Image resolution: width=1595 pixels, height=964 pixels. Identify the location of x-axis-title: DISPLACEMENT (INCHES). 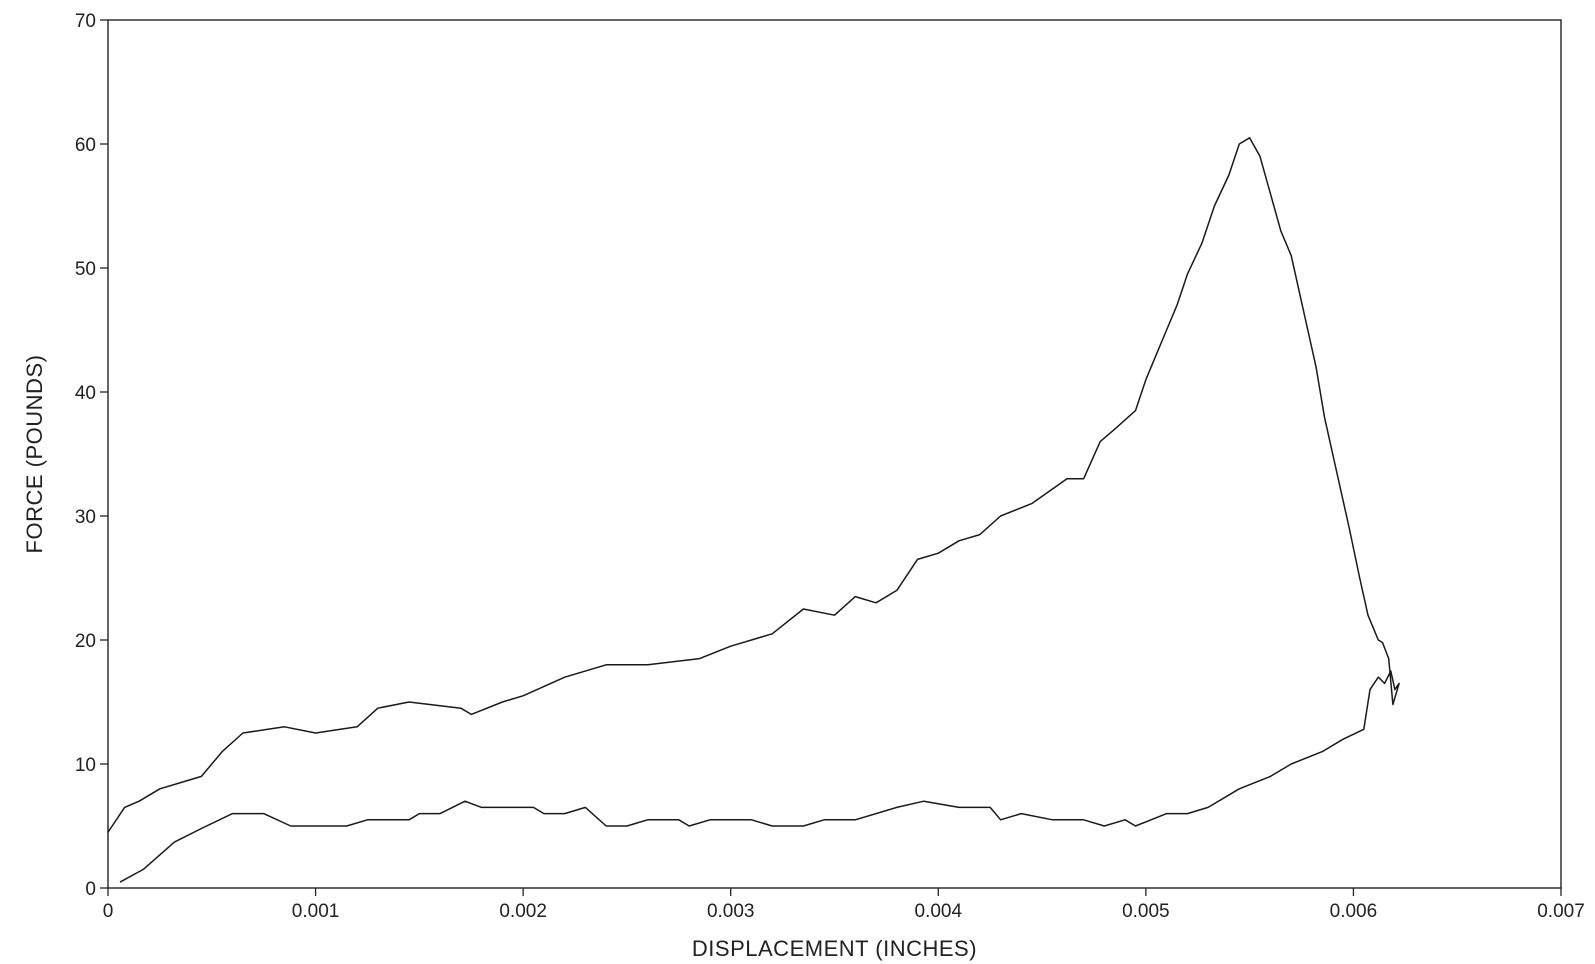
(834, 948).